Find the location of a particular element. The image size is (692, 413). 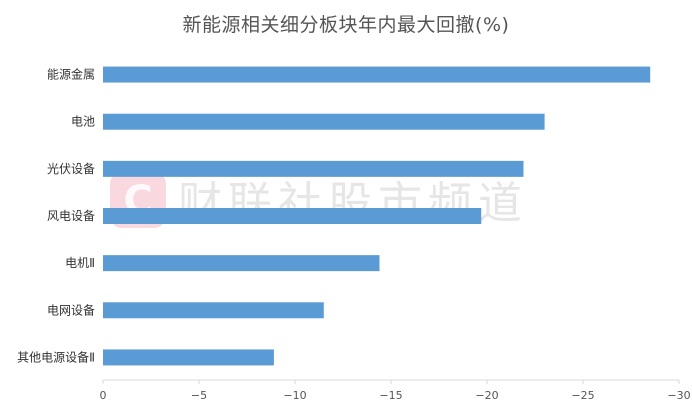

category-label: 风电设备 is located at coordinates (71, 216).